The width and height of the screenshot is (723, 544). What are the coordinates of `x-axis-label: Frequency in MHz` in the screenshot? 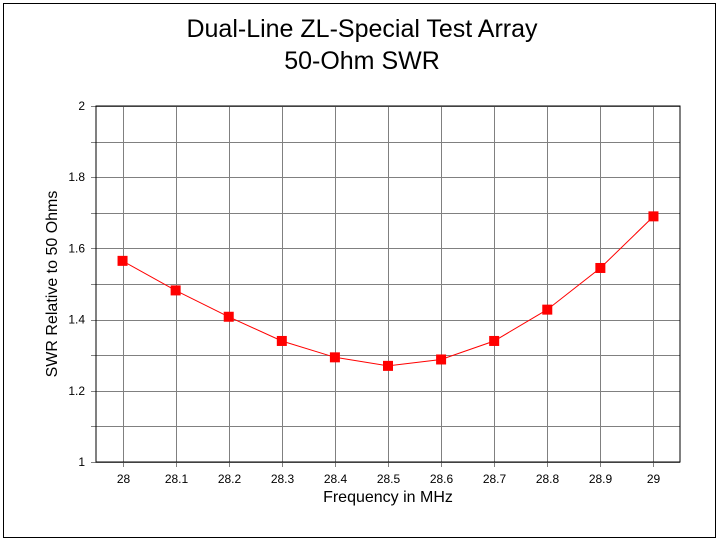 It's located at (388, 497).